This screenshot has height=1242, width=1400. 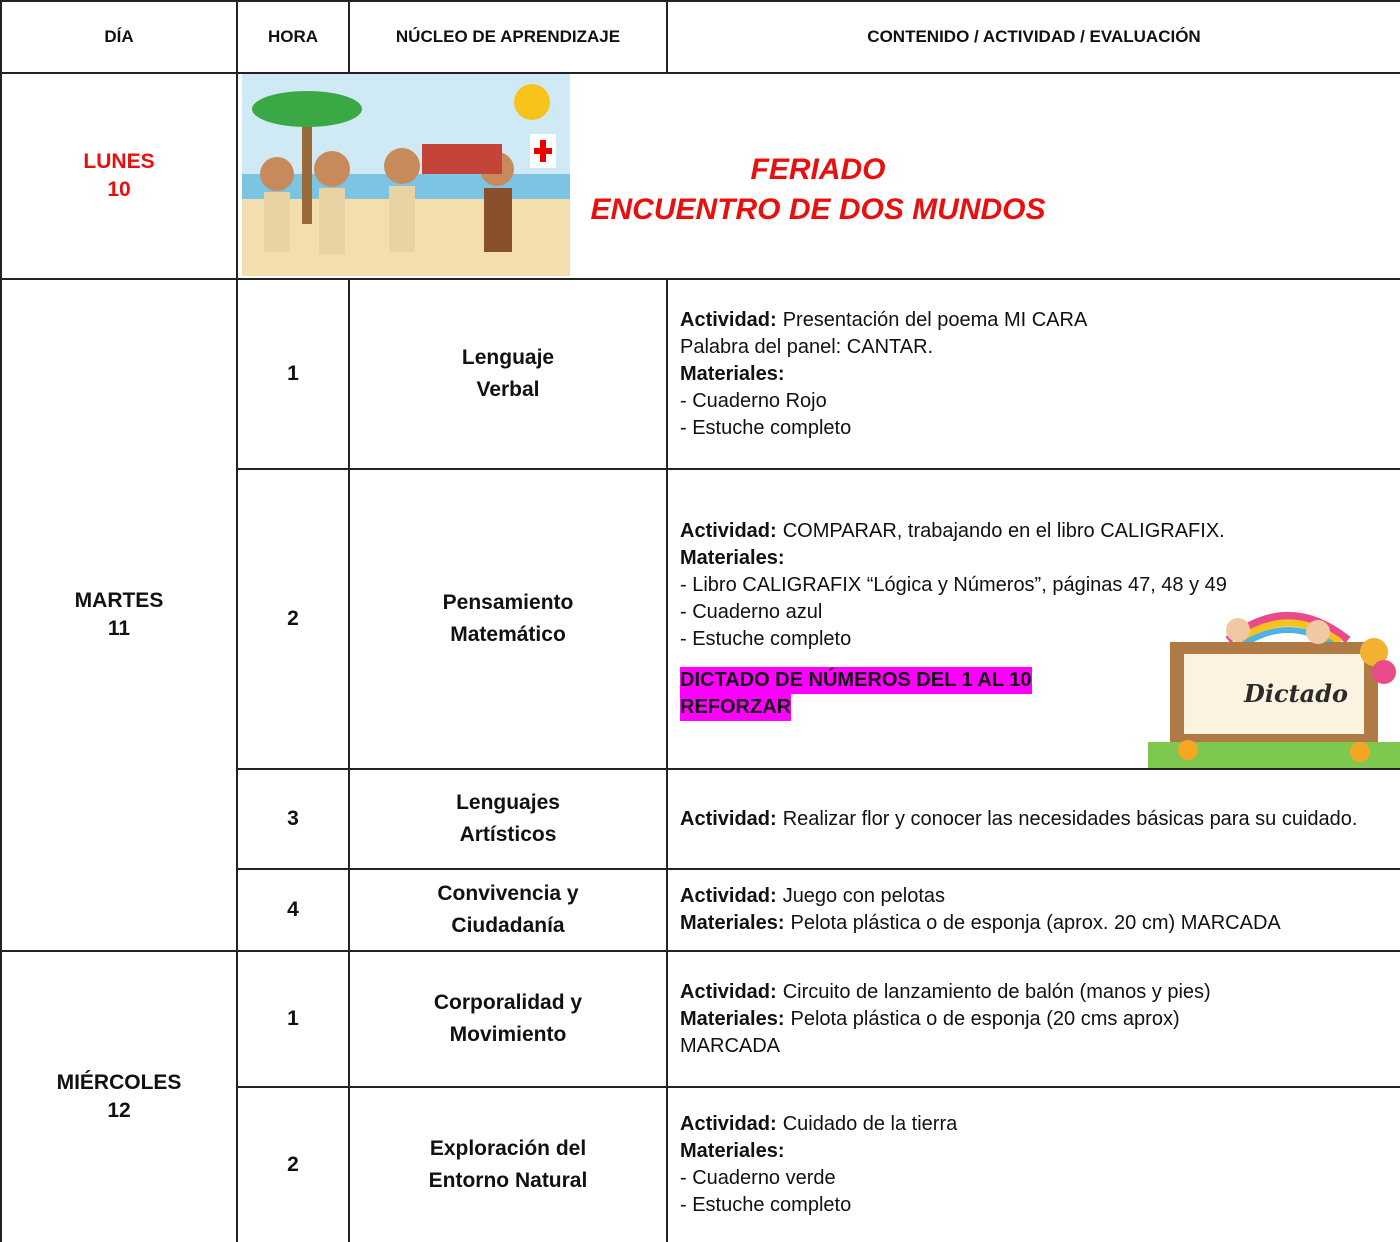 I want to click on core-line: Entorno Natural, so click(x=508, y=1180).